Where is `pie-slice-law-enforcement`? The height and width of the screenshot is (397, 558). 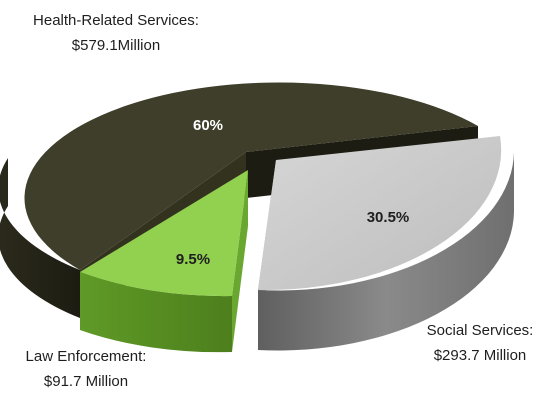 pie-slice-law-enforcement is located at coordinates (164, 233).